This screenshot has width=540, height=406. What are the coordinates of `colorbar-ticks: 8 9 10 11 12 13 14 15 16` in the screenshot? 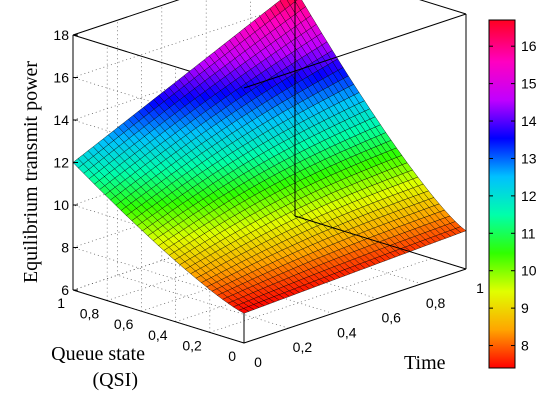 It's located at (513, 196).